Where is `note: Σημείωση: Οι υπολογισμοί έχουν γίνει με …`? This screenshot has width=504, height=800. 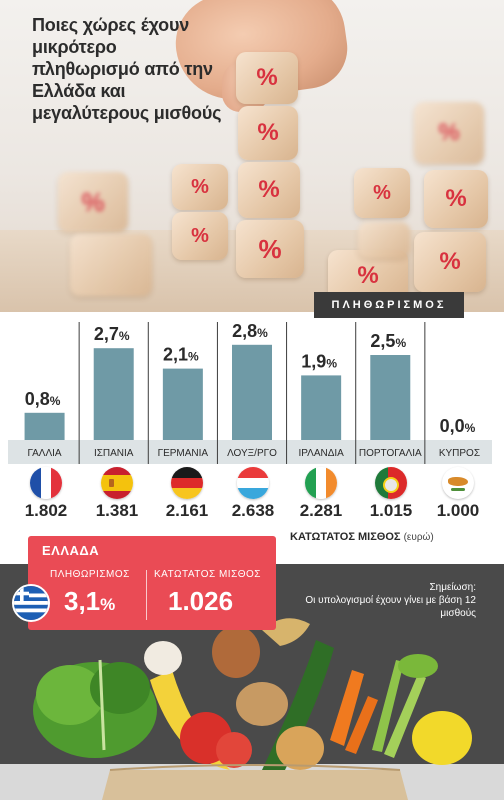 note: Σημείωση: Οι υπολογισμοί έχουν γίνει με … is located at coordinates (388, 600).